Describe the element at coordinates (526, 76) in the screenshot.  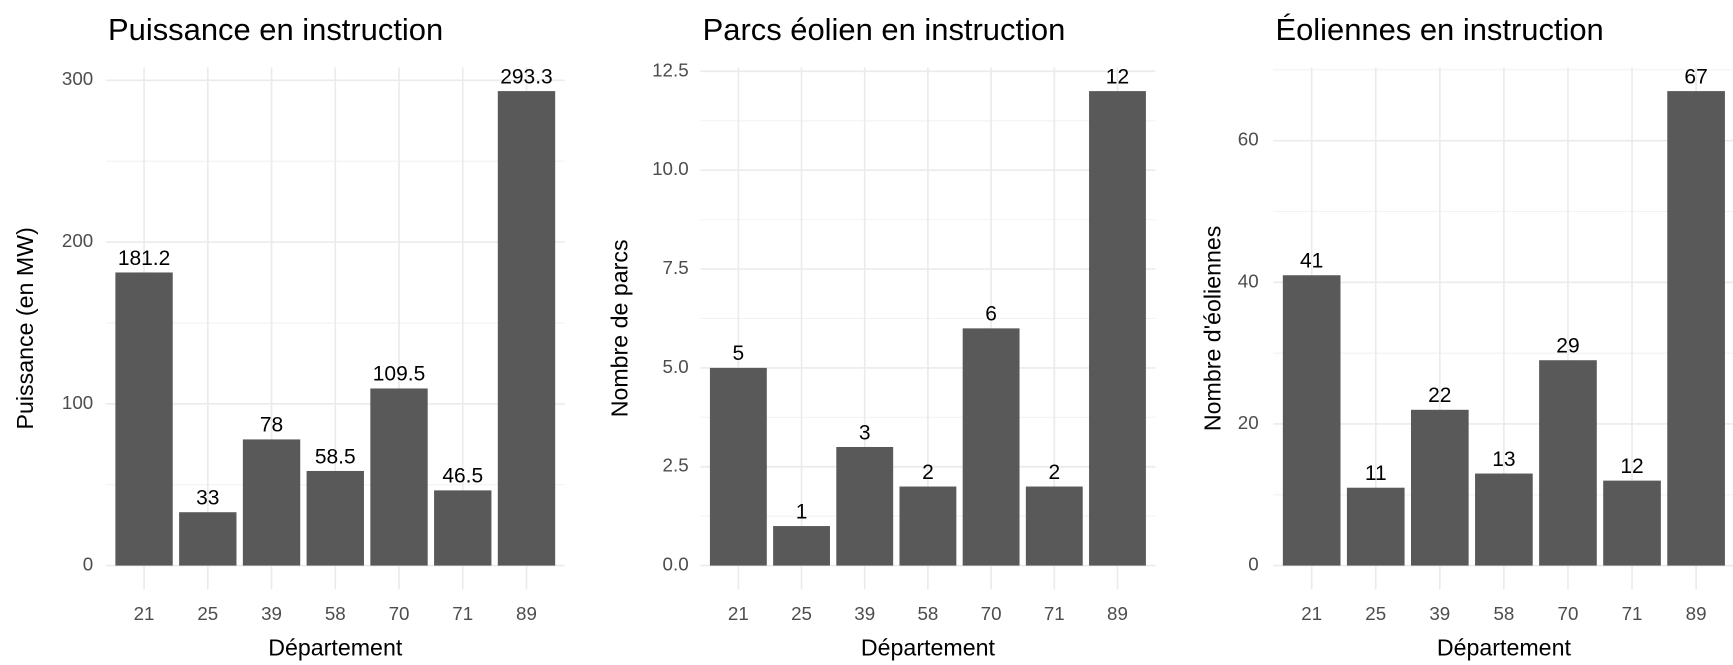
I see `data-label: 293.3` at that location.